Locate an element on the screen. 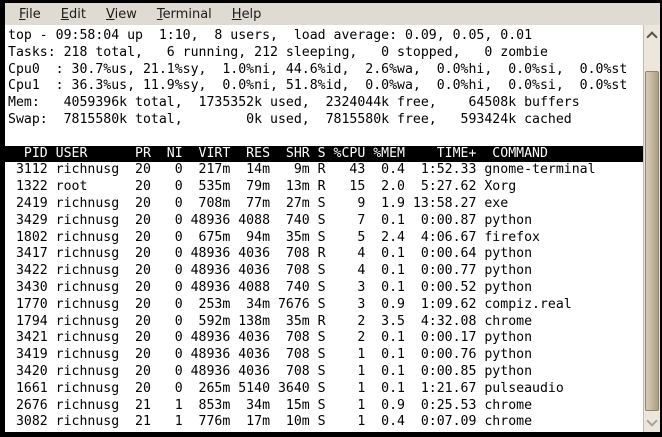 The height and width of the screenshot is (437, 662). scroll-up-button is located at coordinates (652, 35).